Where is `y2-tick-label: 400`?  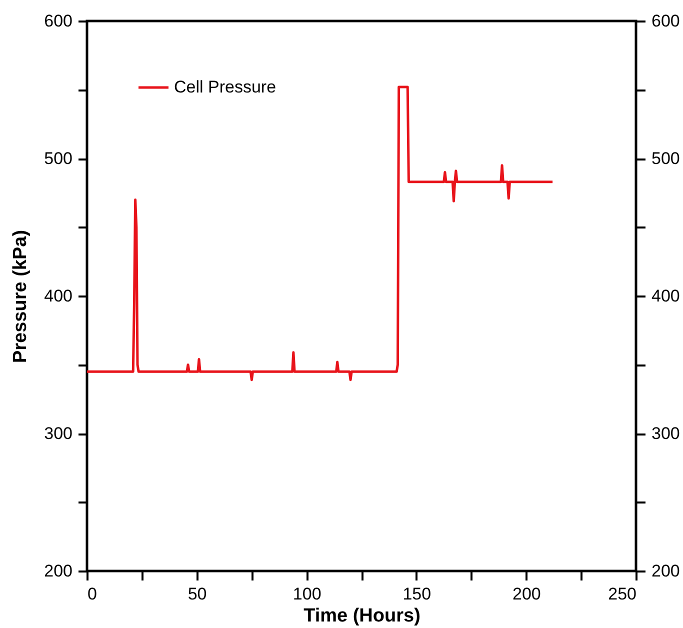
y2-tick-label: 400 is located at coordinates (666, 296).